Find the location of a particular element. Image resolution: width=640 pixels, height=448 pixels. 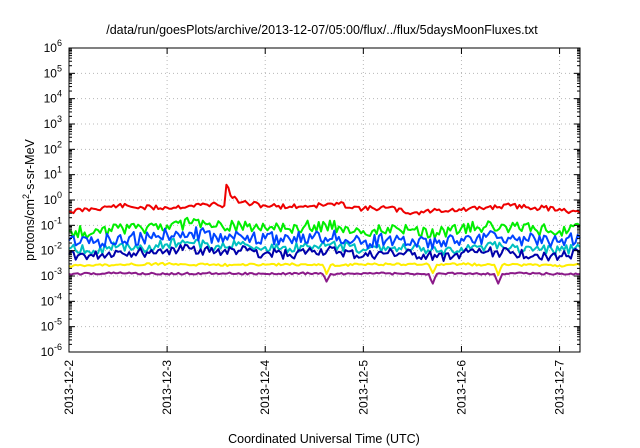

y-tick-label-exponent: 2 is located at coordinates (59, 144).